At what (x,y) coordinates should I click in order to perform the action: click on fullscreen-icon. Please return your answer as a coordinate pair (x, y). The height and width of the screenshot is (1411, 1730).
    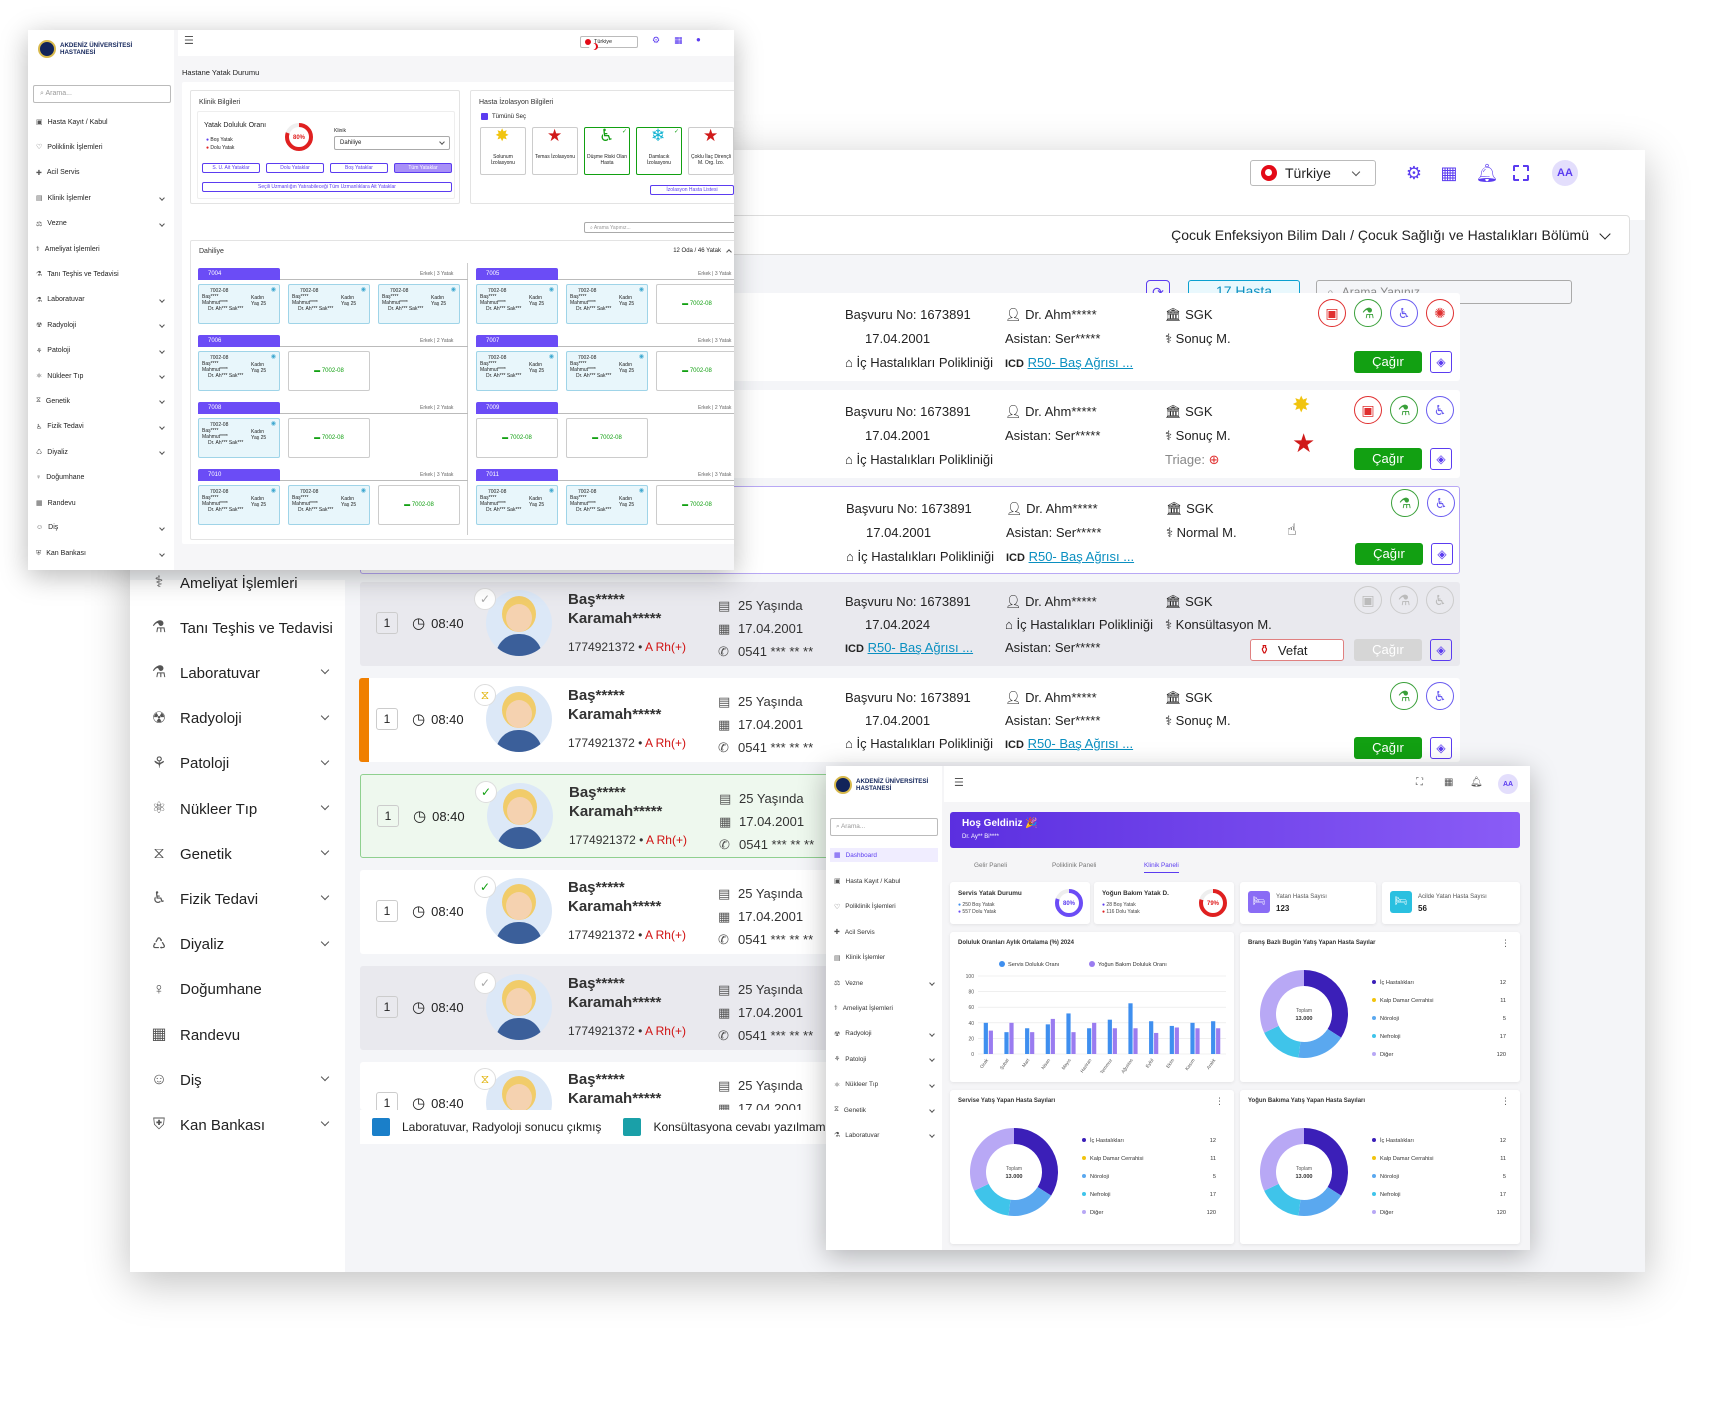
    Looking at the image, I should click on (1521, 173).